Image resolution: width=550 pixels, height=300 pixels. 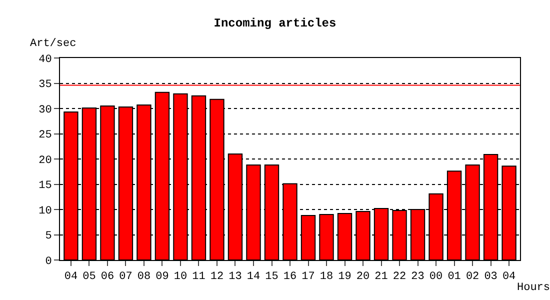 What do you see at coordinates (45, 136) in the screenshot?
I see `y-tick-label: 25` at bounding box center [45, 136].